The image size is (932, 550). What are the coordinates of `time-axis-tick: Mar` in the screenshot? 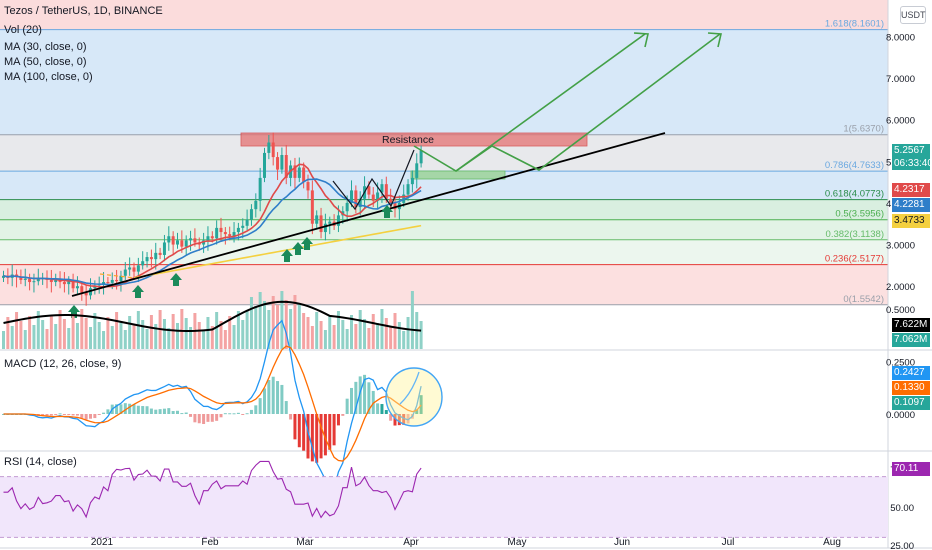 It's located at (305, 542).